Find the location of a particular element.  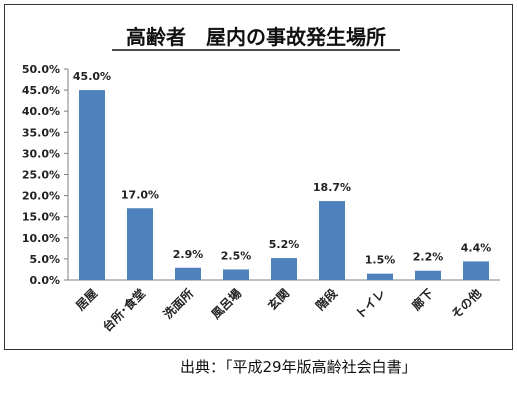

y-tick-label: 5.0% is located at coordinates (44, 259).